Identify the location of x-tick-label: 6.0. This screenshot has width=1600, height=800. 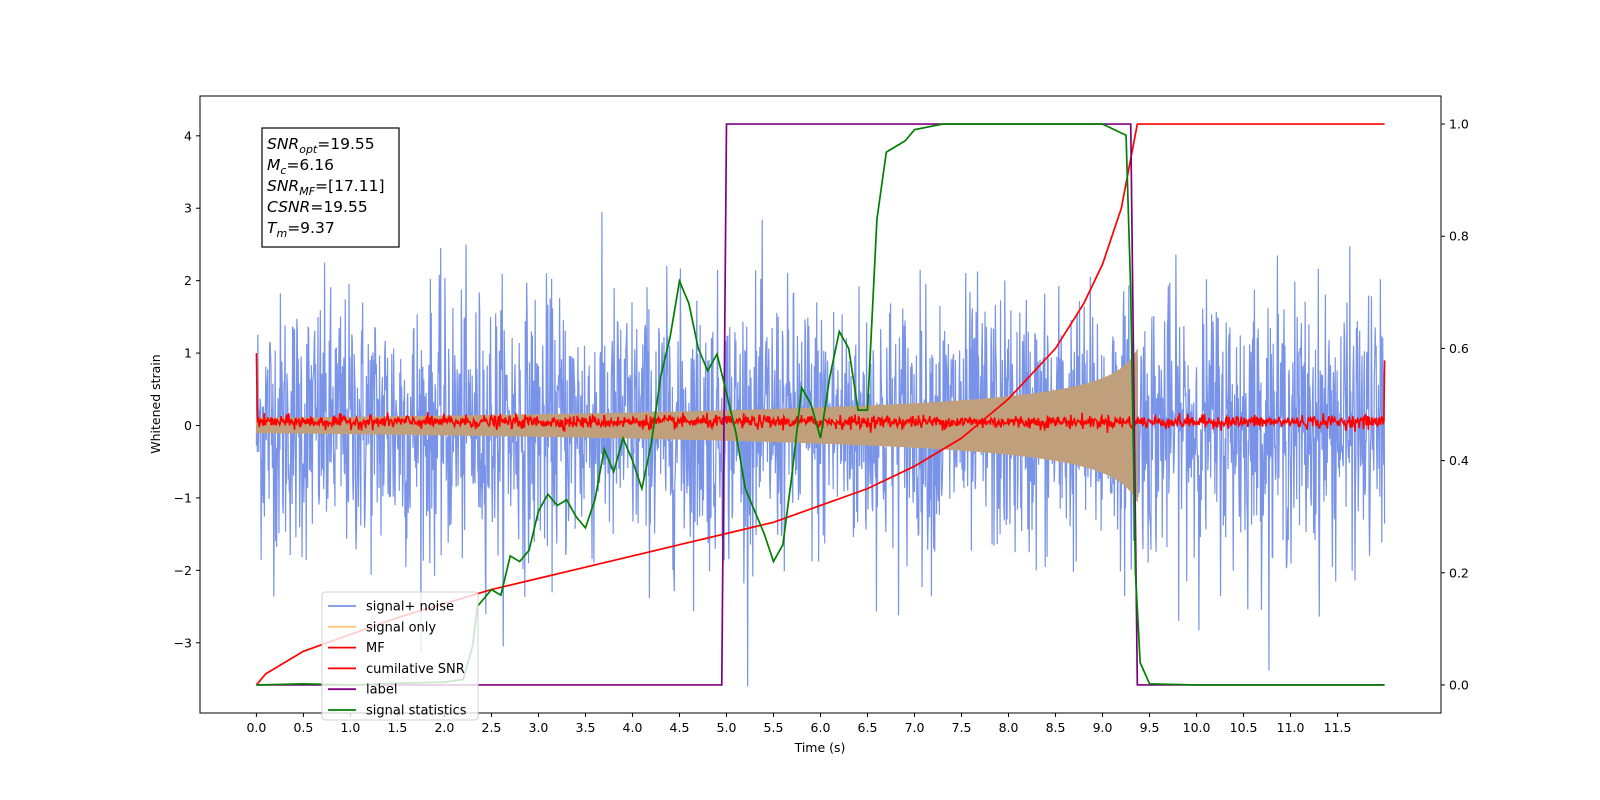
(821, 727).